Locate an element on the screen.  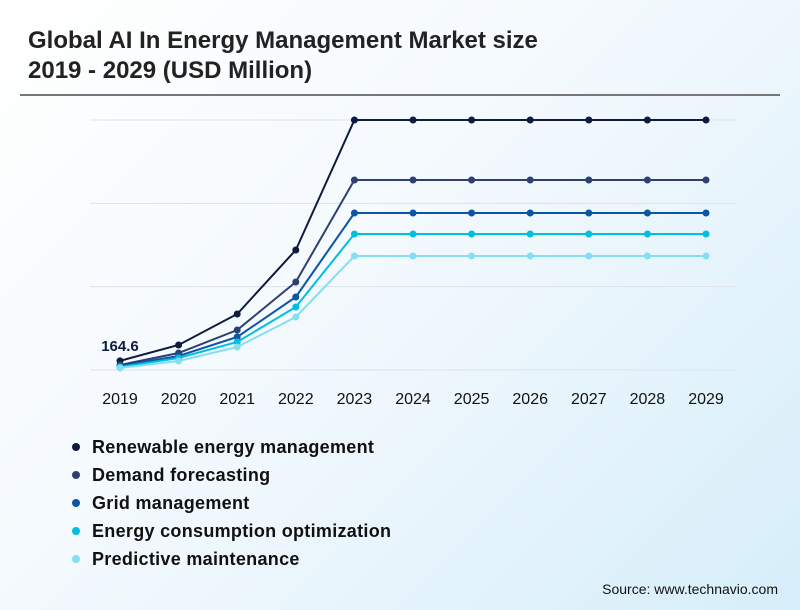
data-label: 164.6 is located at coordinates (120, 346).